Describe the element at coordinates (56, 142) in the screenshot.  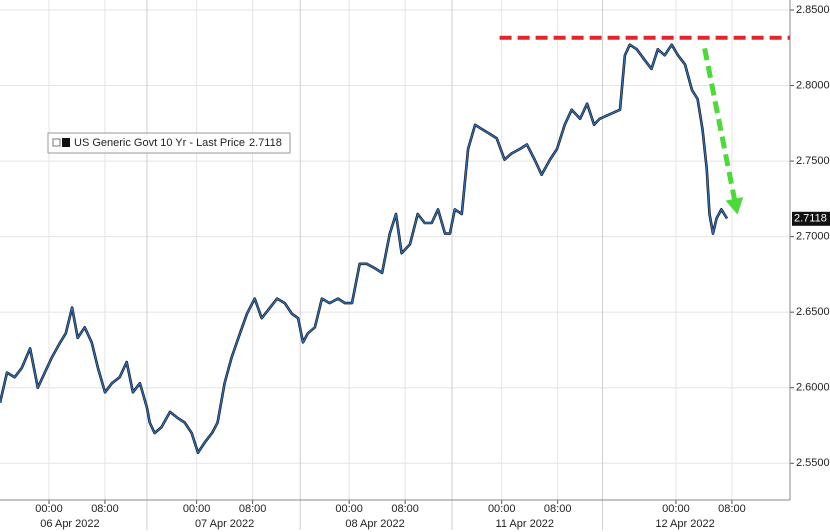
I see `legend-icon` at that location.